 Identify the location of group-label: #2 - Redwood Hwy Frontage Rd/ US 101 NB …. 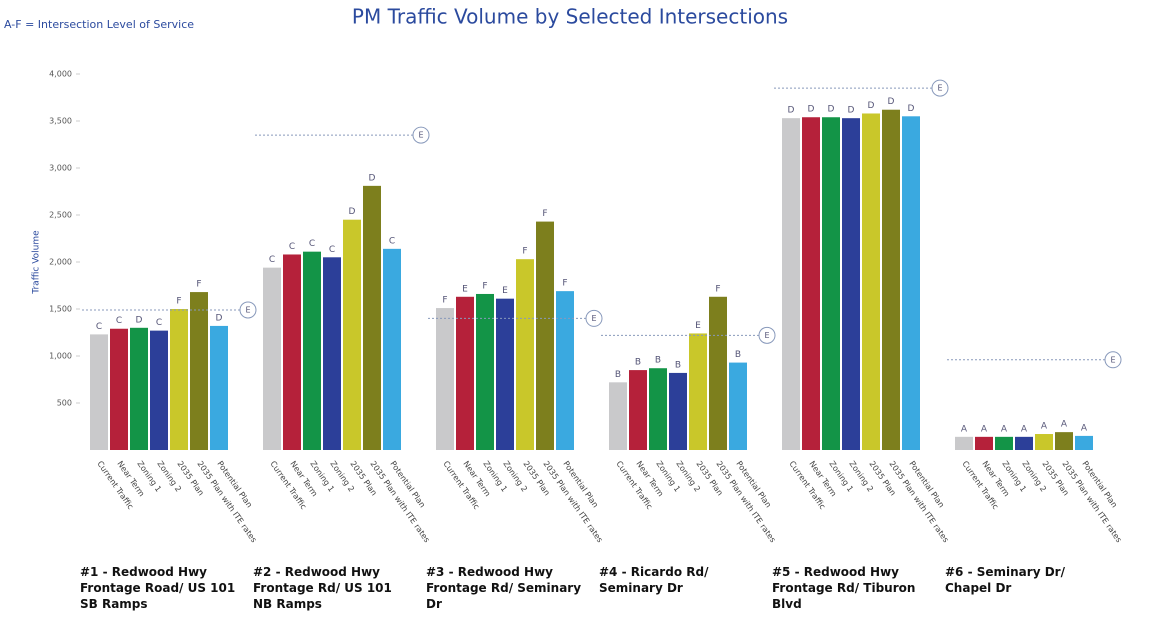
(322, 588).